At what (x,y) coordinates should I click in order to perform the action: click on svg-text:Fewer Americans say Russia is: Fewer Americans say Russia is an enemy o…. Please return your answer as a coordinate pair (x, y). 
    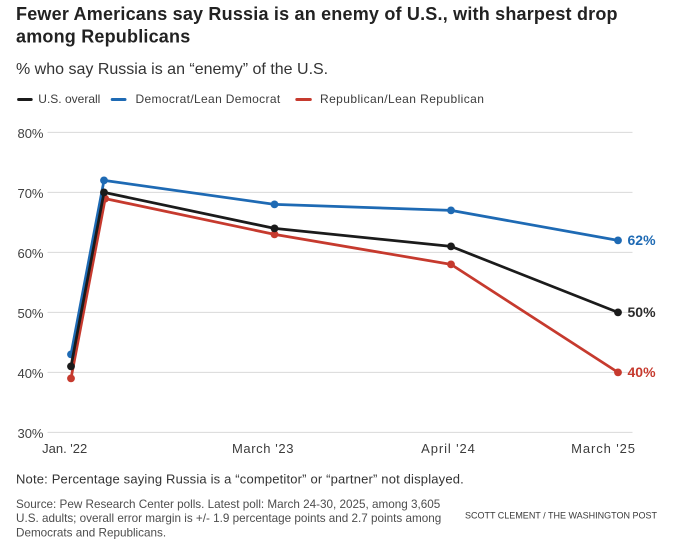
    Looking at the image, I should click on (317, 14).